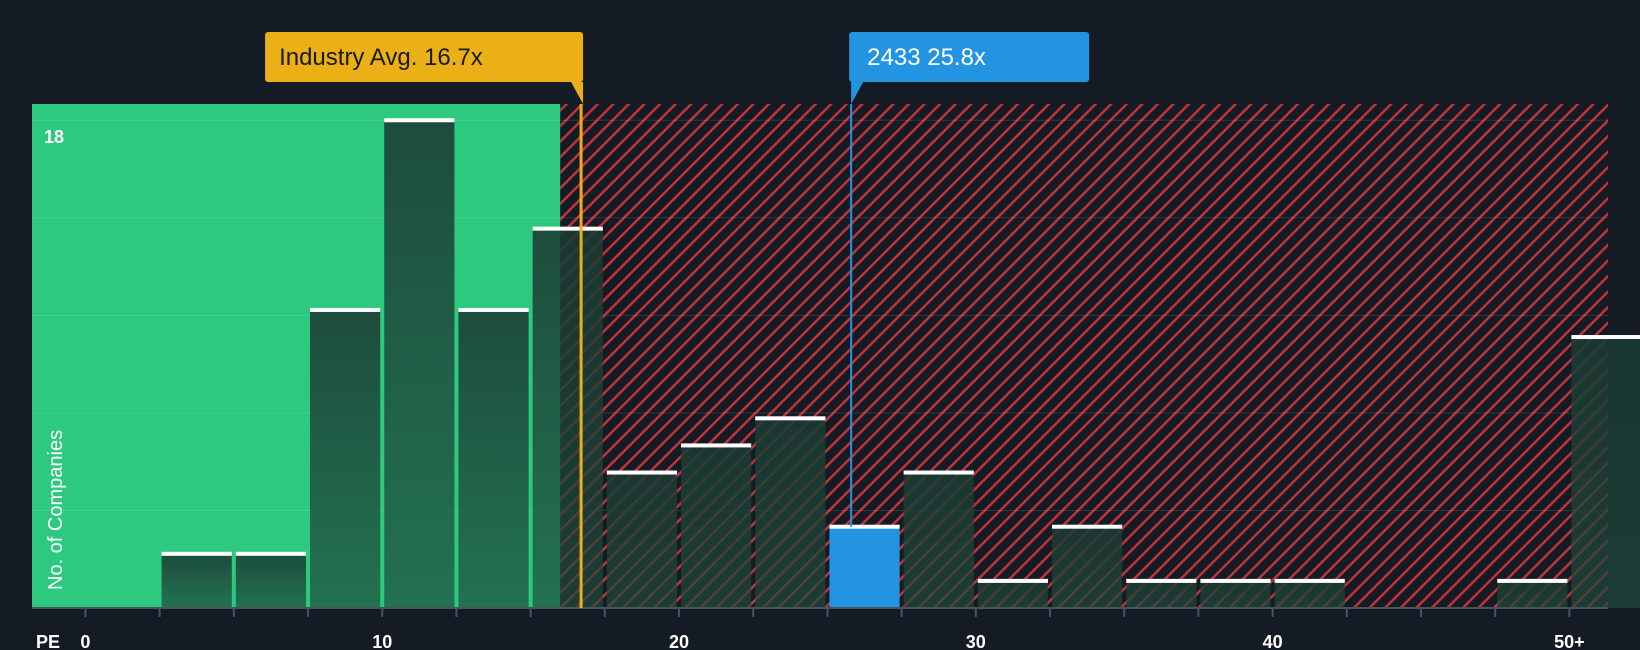  What do you see at coordinates (679, 641) in the screenshot?
I see `x-tick-label: 20` at bounding box center [679, 641].